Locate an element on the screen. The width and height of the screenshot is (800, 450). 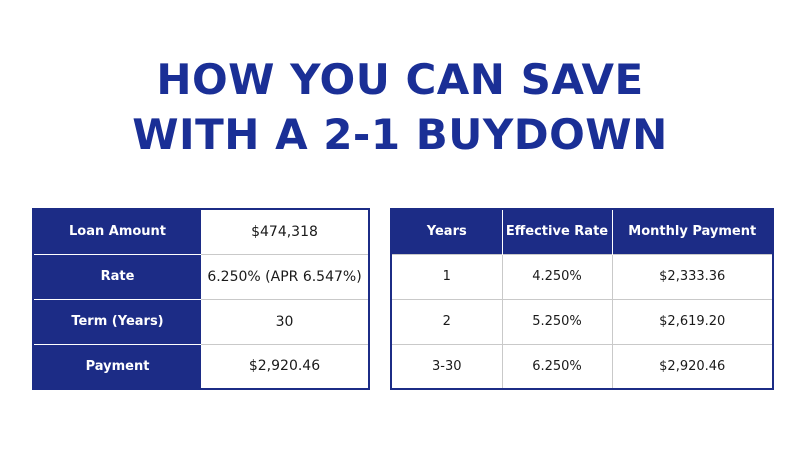
table-row: Loan Amount $474,318 is located at coordinates (201, 232).